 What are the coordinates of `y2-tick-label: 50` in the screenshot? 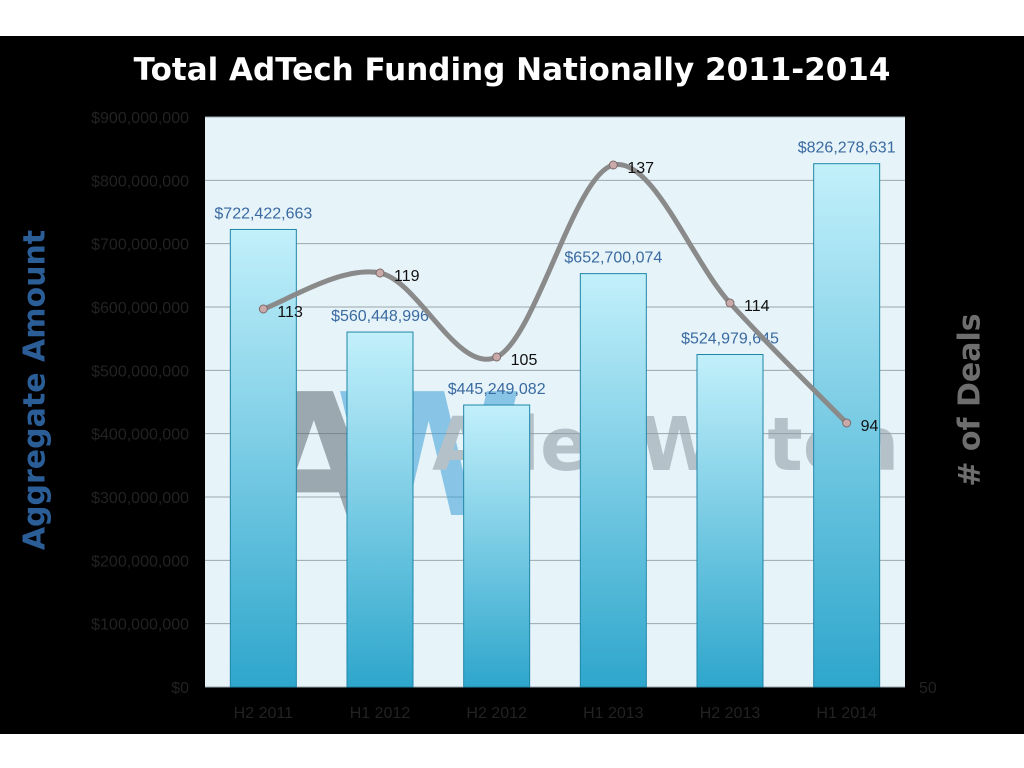 It's located at (928, 688).